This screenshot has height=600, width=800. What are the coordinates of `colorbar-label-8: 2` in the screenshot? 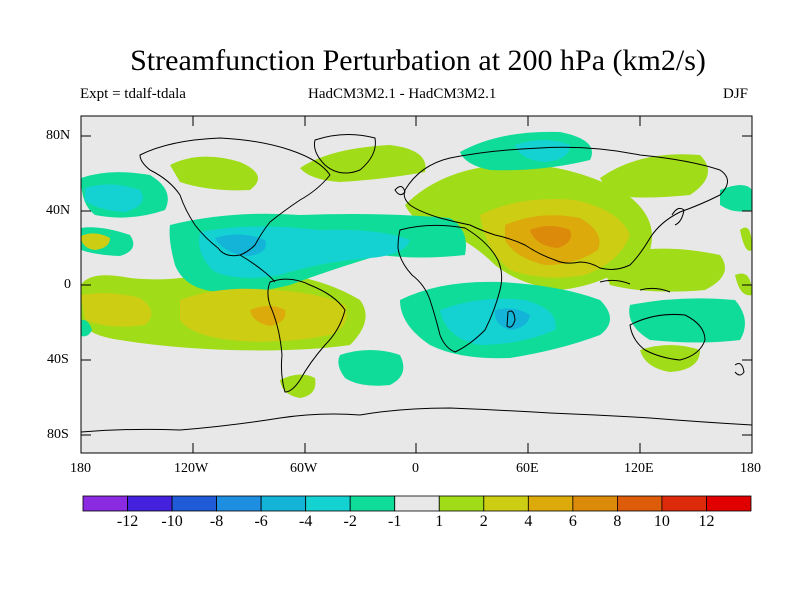 It's located at (483, 521).